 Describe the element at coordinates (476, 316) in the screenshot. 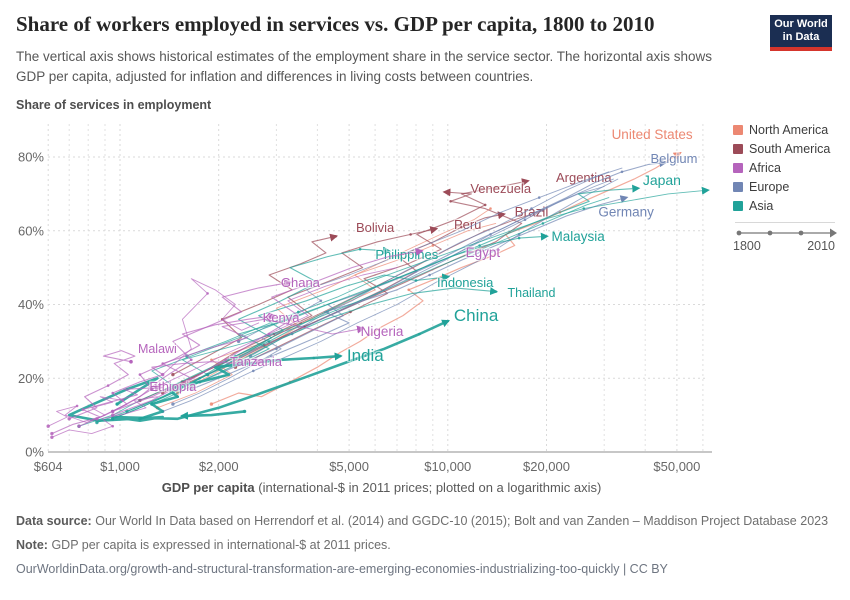

I see `country-label-china: China` at that location.